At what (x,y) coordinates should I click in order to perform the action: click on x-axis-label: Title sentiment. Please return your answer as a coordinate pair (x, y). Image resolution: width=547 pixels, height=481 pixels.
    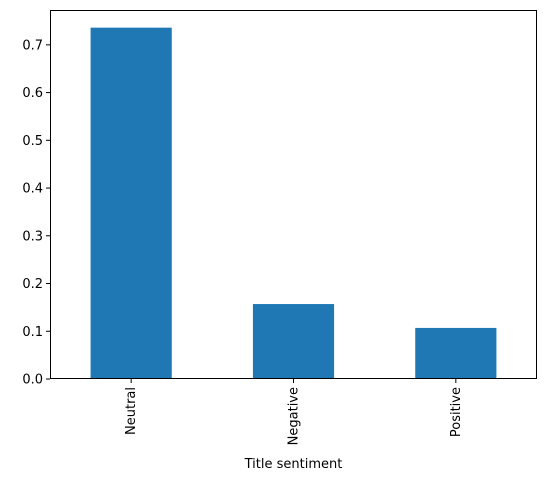
    Looking at the image, I should click on (293, 464).